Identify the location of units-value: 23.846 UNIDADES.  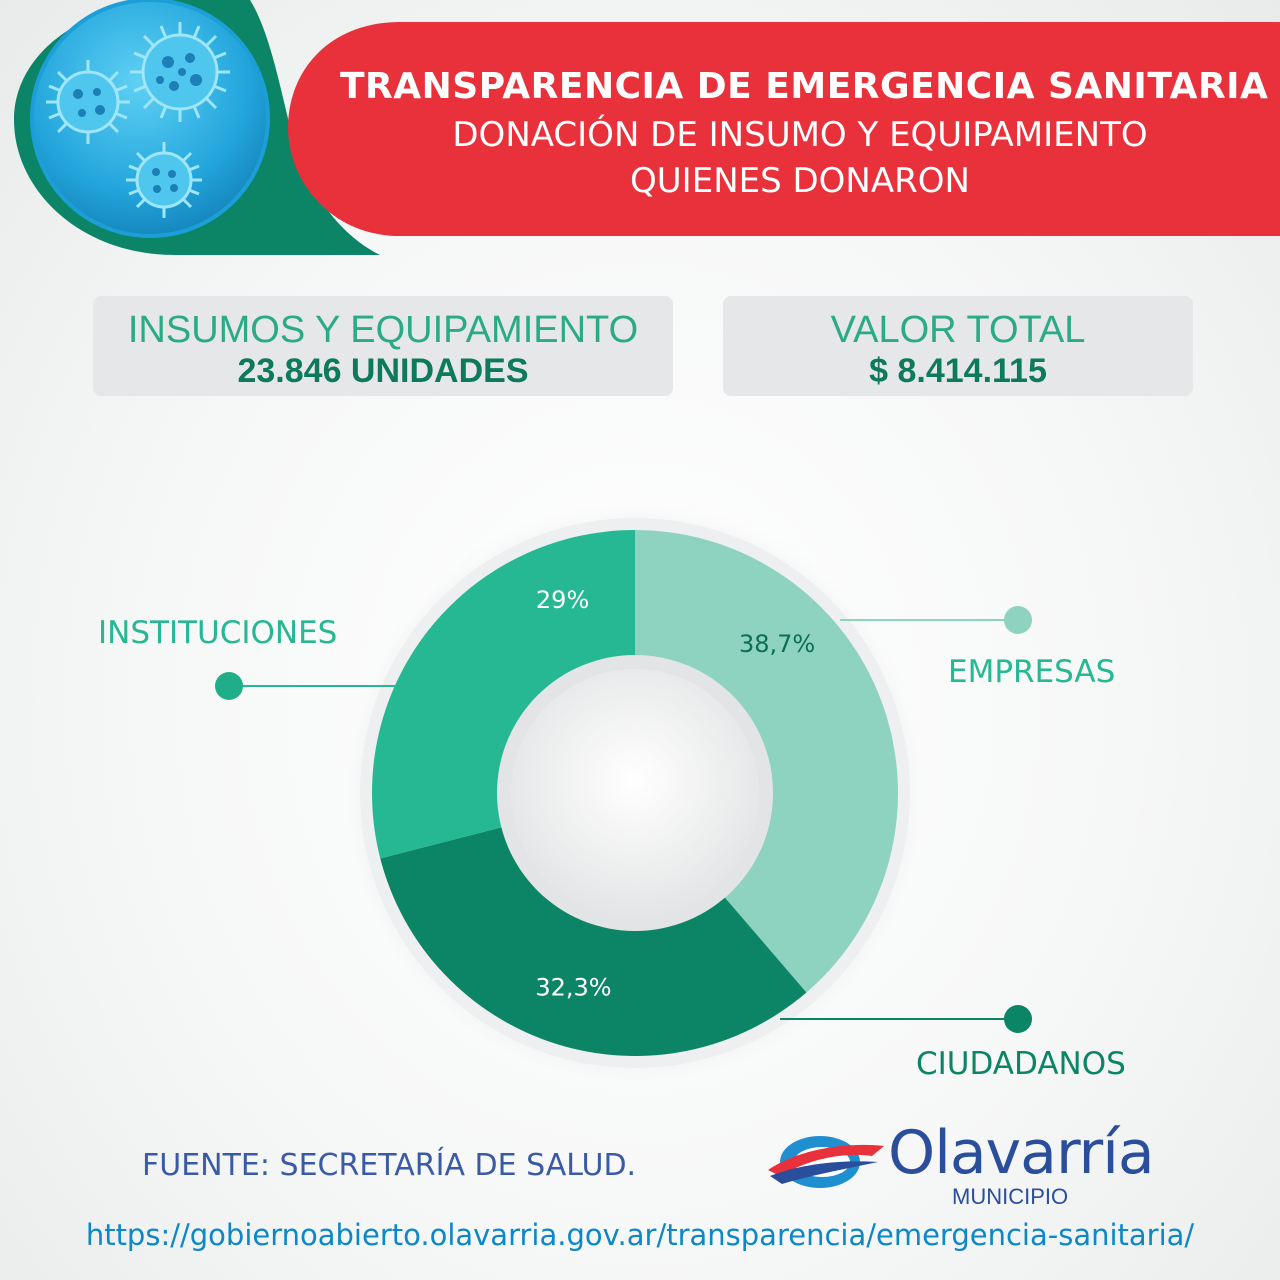
(383, 371).